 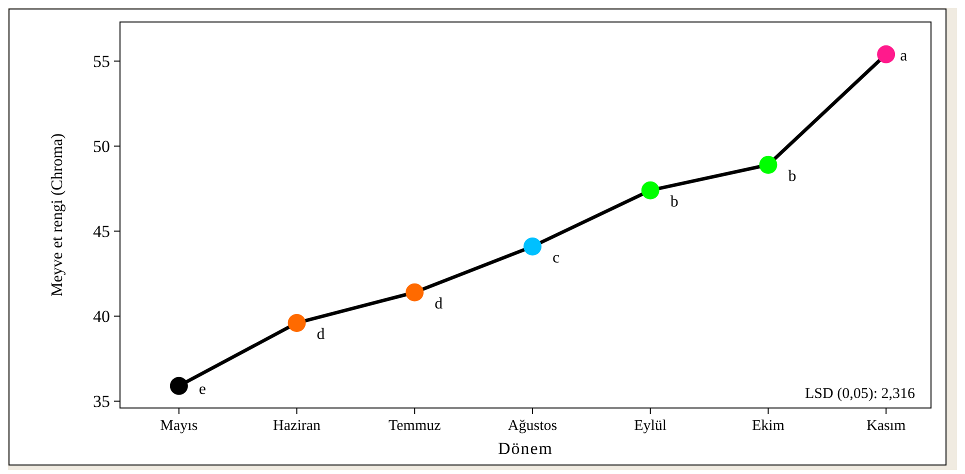 I want to click on x-tick-label: Ekim, so click(x=768, y=426).